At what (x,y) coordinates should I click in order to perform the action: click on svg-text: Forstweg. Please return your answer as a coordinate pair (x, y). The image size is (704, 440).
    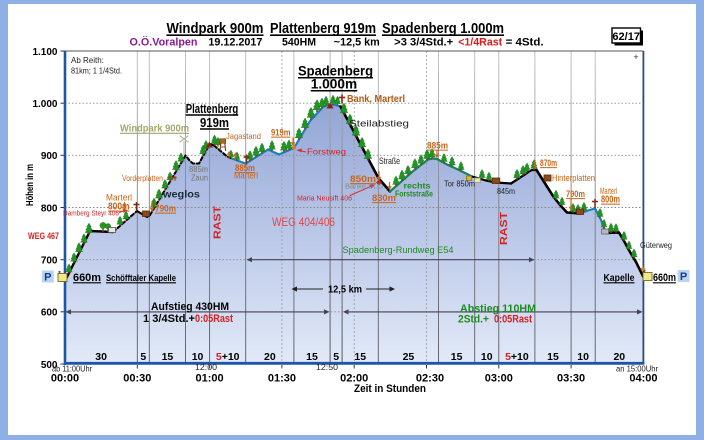
    Looking at the image, I should click on (326, 152).